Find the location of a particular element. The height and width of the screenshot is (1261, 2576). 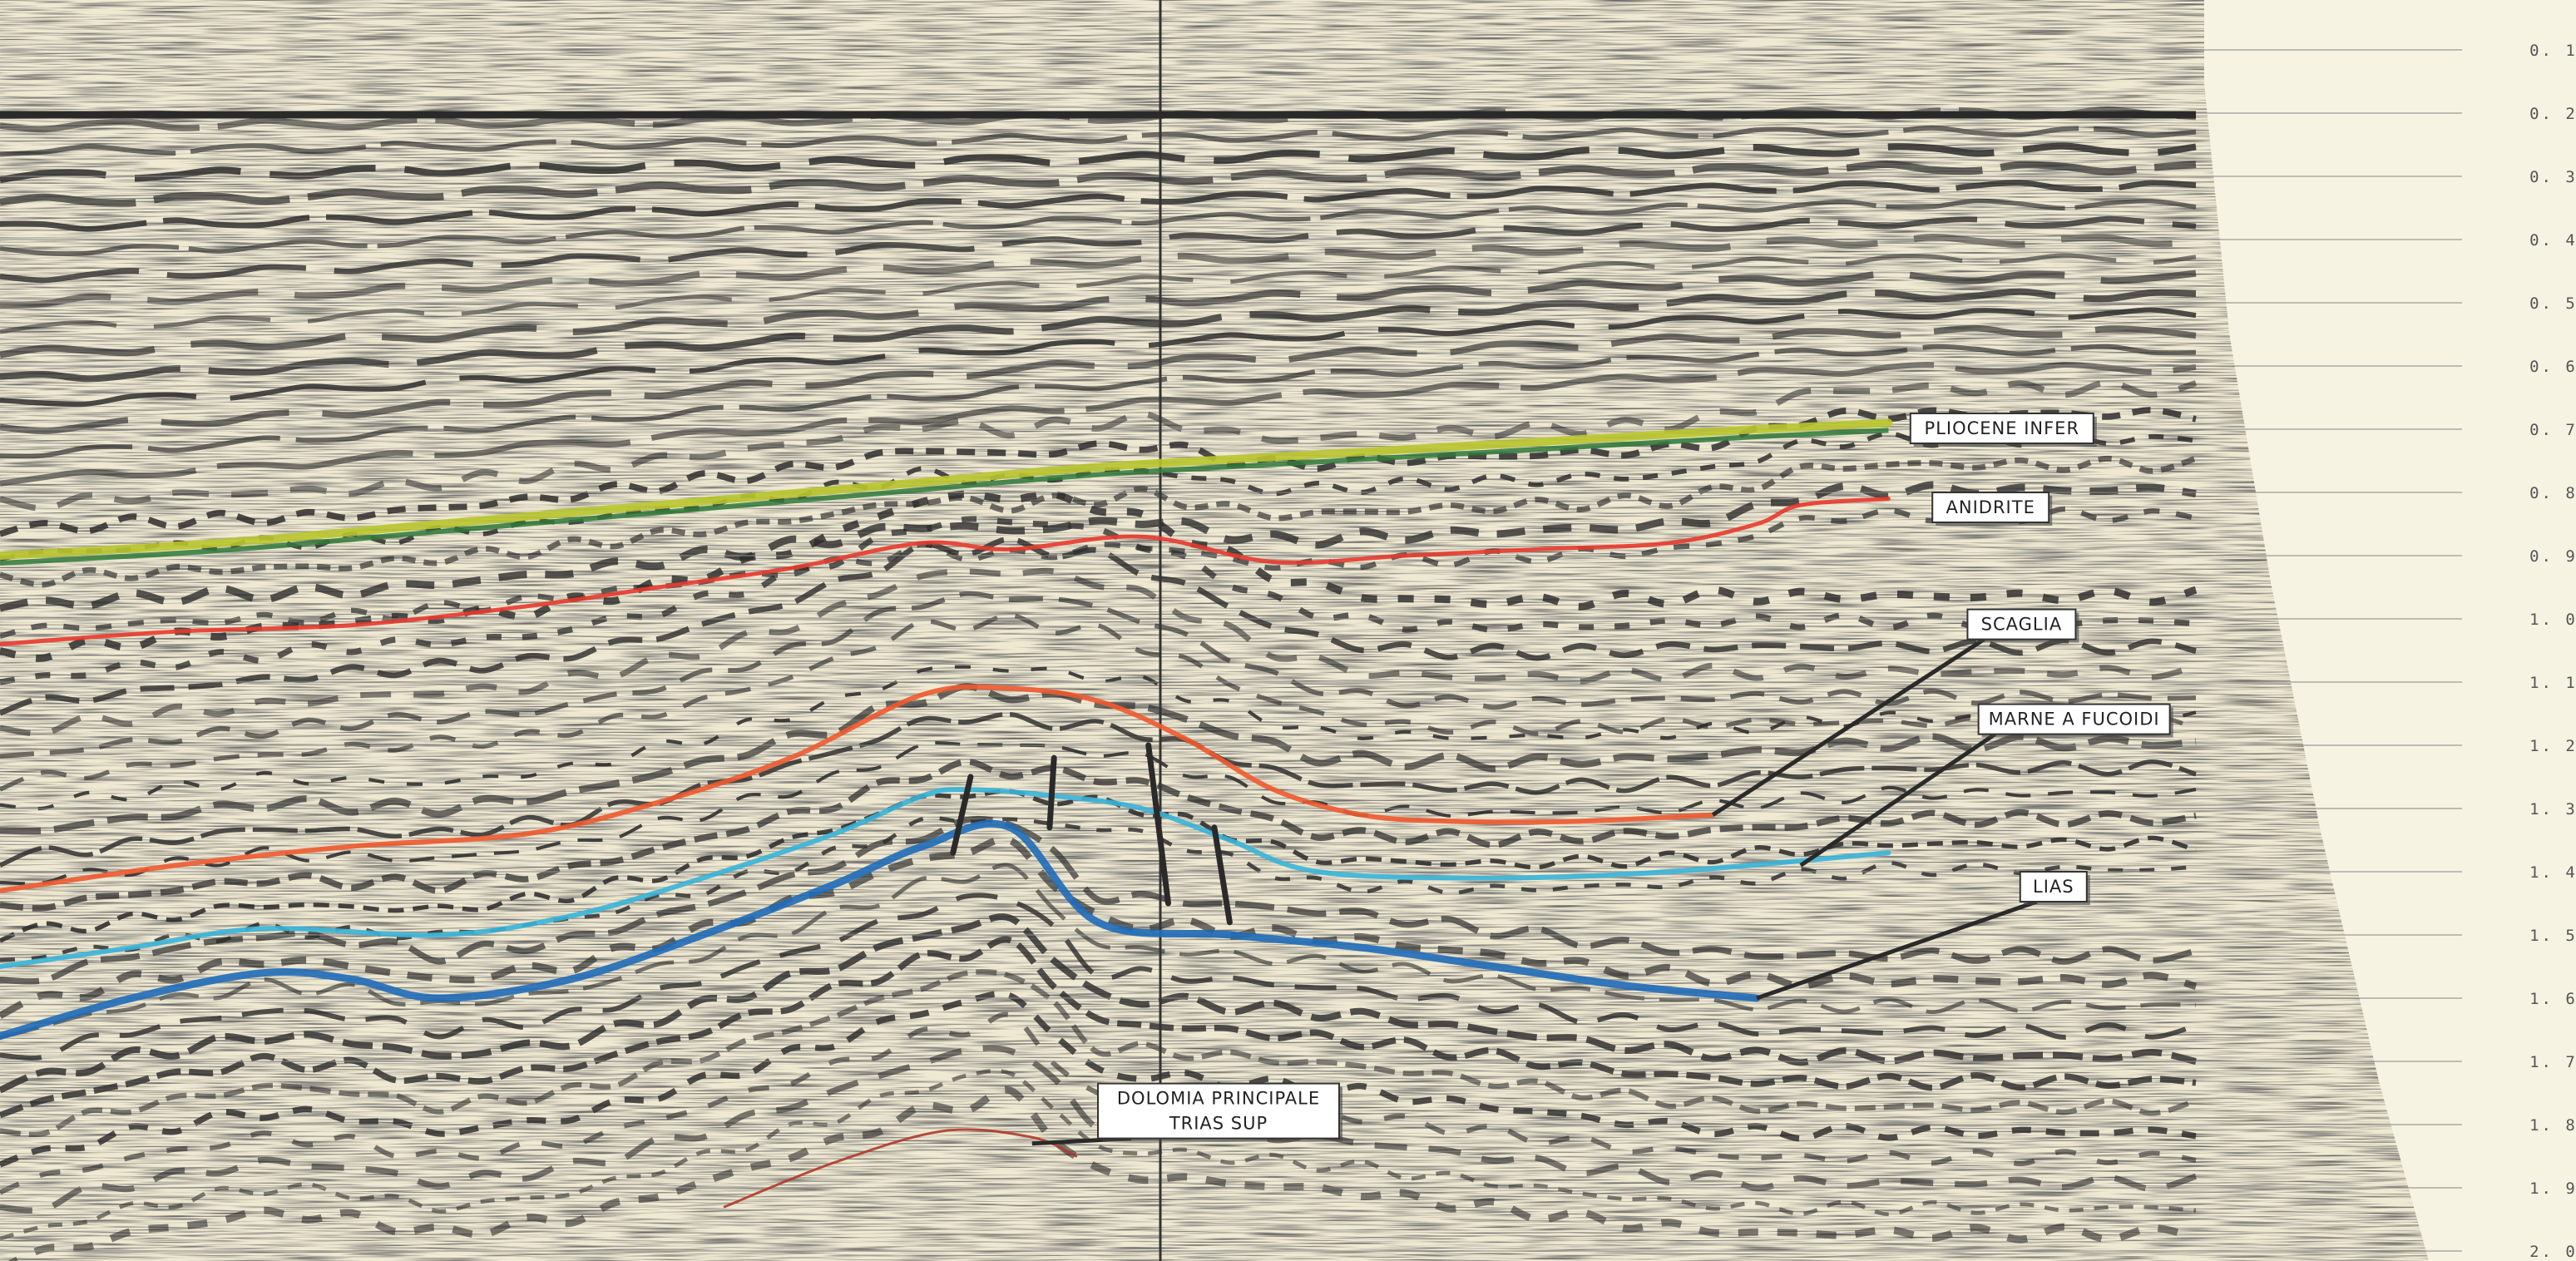

horizon-label-text: MARNE A FUCOIDI is located at coordinates (2074, 719).